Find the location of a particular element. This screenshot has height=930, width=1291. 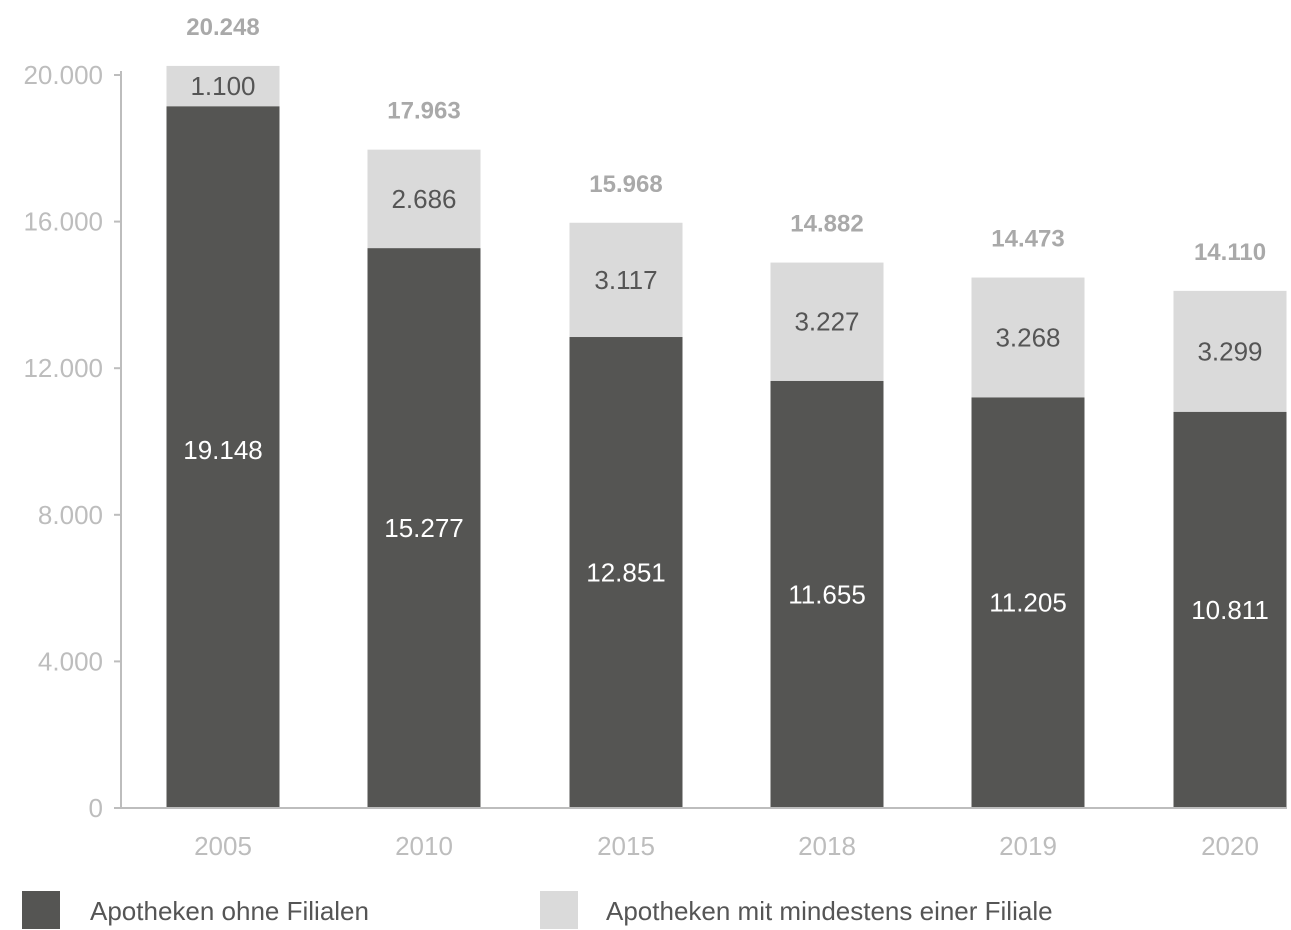

bar-total-label: 14.882 is located at coordinates (826, 224).